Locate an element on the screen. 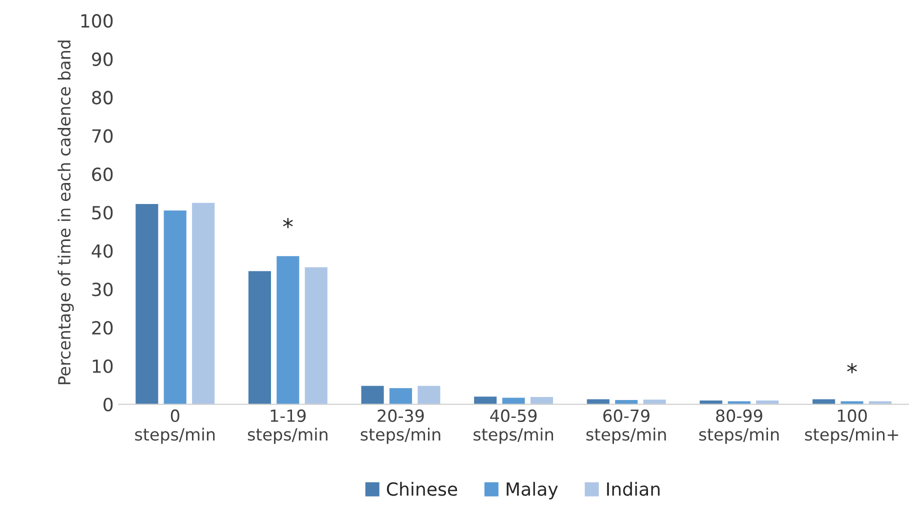 Image resolution: width=913 pixels, height=515 pixels. x-tick-label: 0 steps/min is located at coordinates (175, 426).